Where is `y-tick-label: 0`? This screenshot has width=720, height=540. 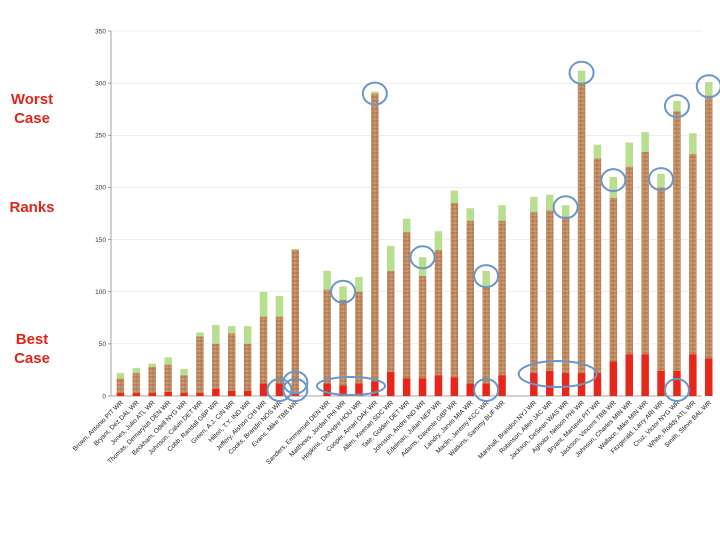 y-tick-label: 0 is located at coordinates (104, 396).